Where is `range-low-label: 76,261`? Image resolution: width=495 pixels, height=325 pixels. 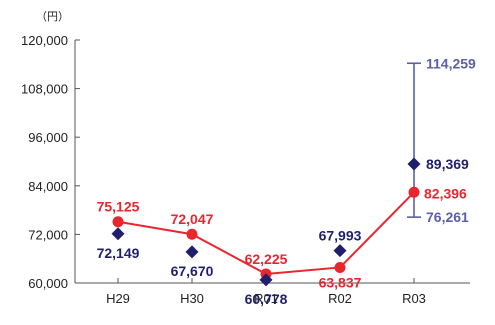 range-low-label: 76,261 is located at coordinates (447, 217).